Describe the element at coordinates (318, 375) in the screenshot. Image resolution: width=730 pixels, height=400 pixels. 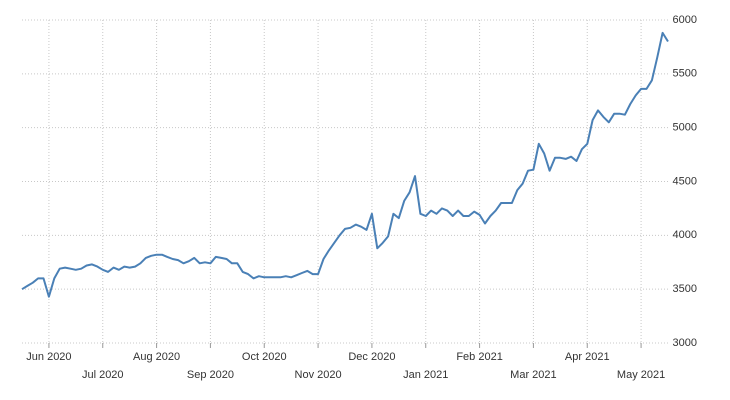
I see `x-tick-label: Nov 2020` at that location.